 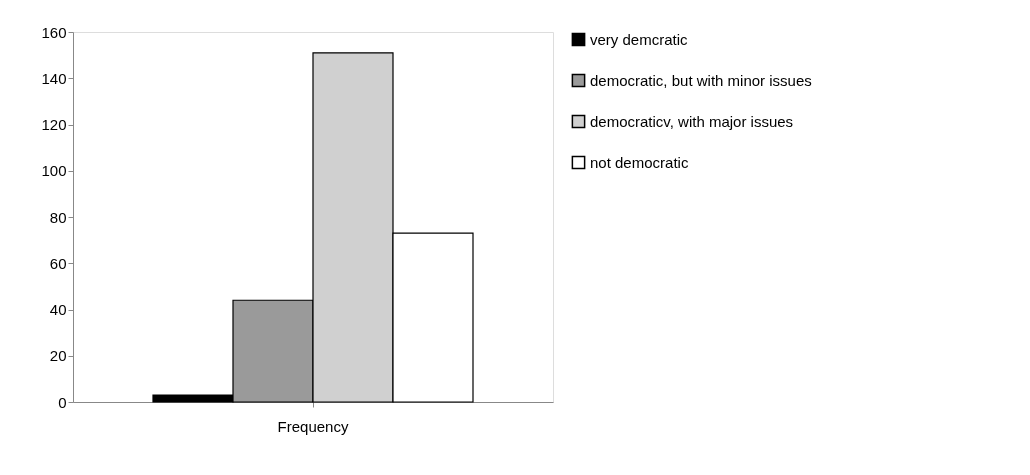 I want to click on legend-label: very demcratic, so click(x=639, y=39).